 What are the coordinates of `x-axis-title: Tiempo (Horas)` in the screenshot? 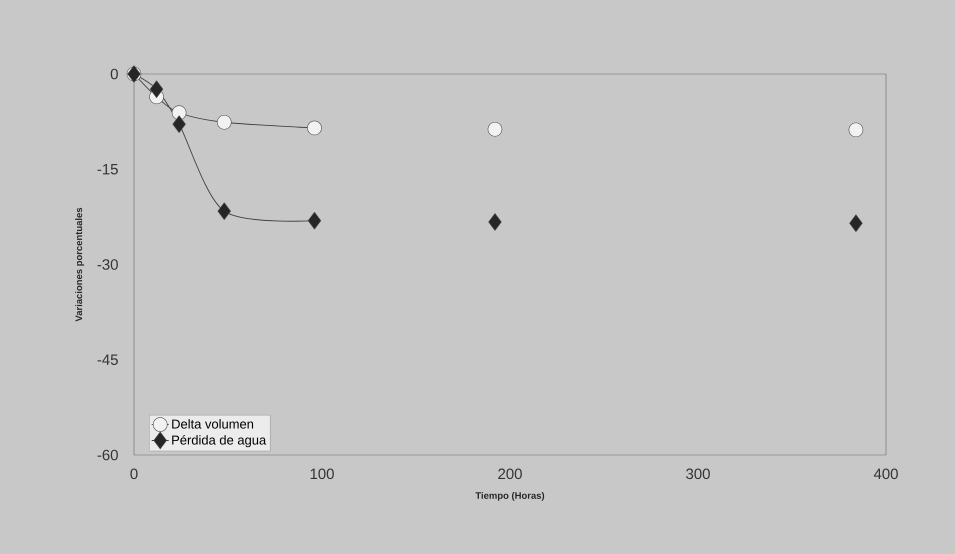 It's located at (509, 496).